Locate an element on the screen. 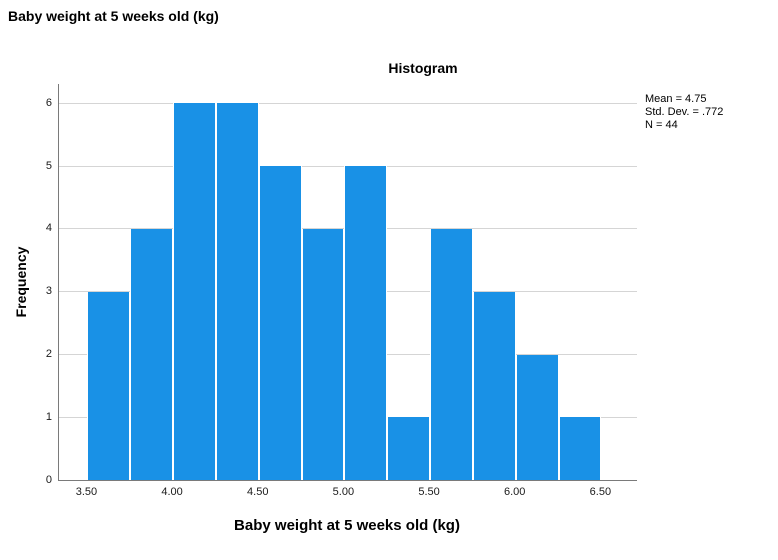 This screenshot has width=778, height=560. stat-stddev: Std. Dev. = .772 is located at coordinates (684, 112).